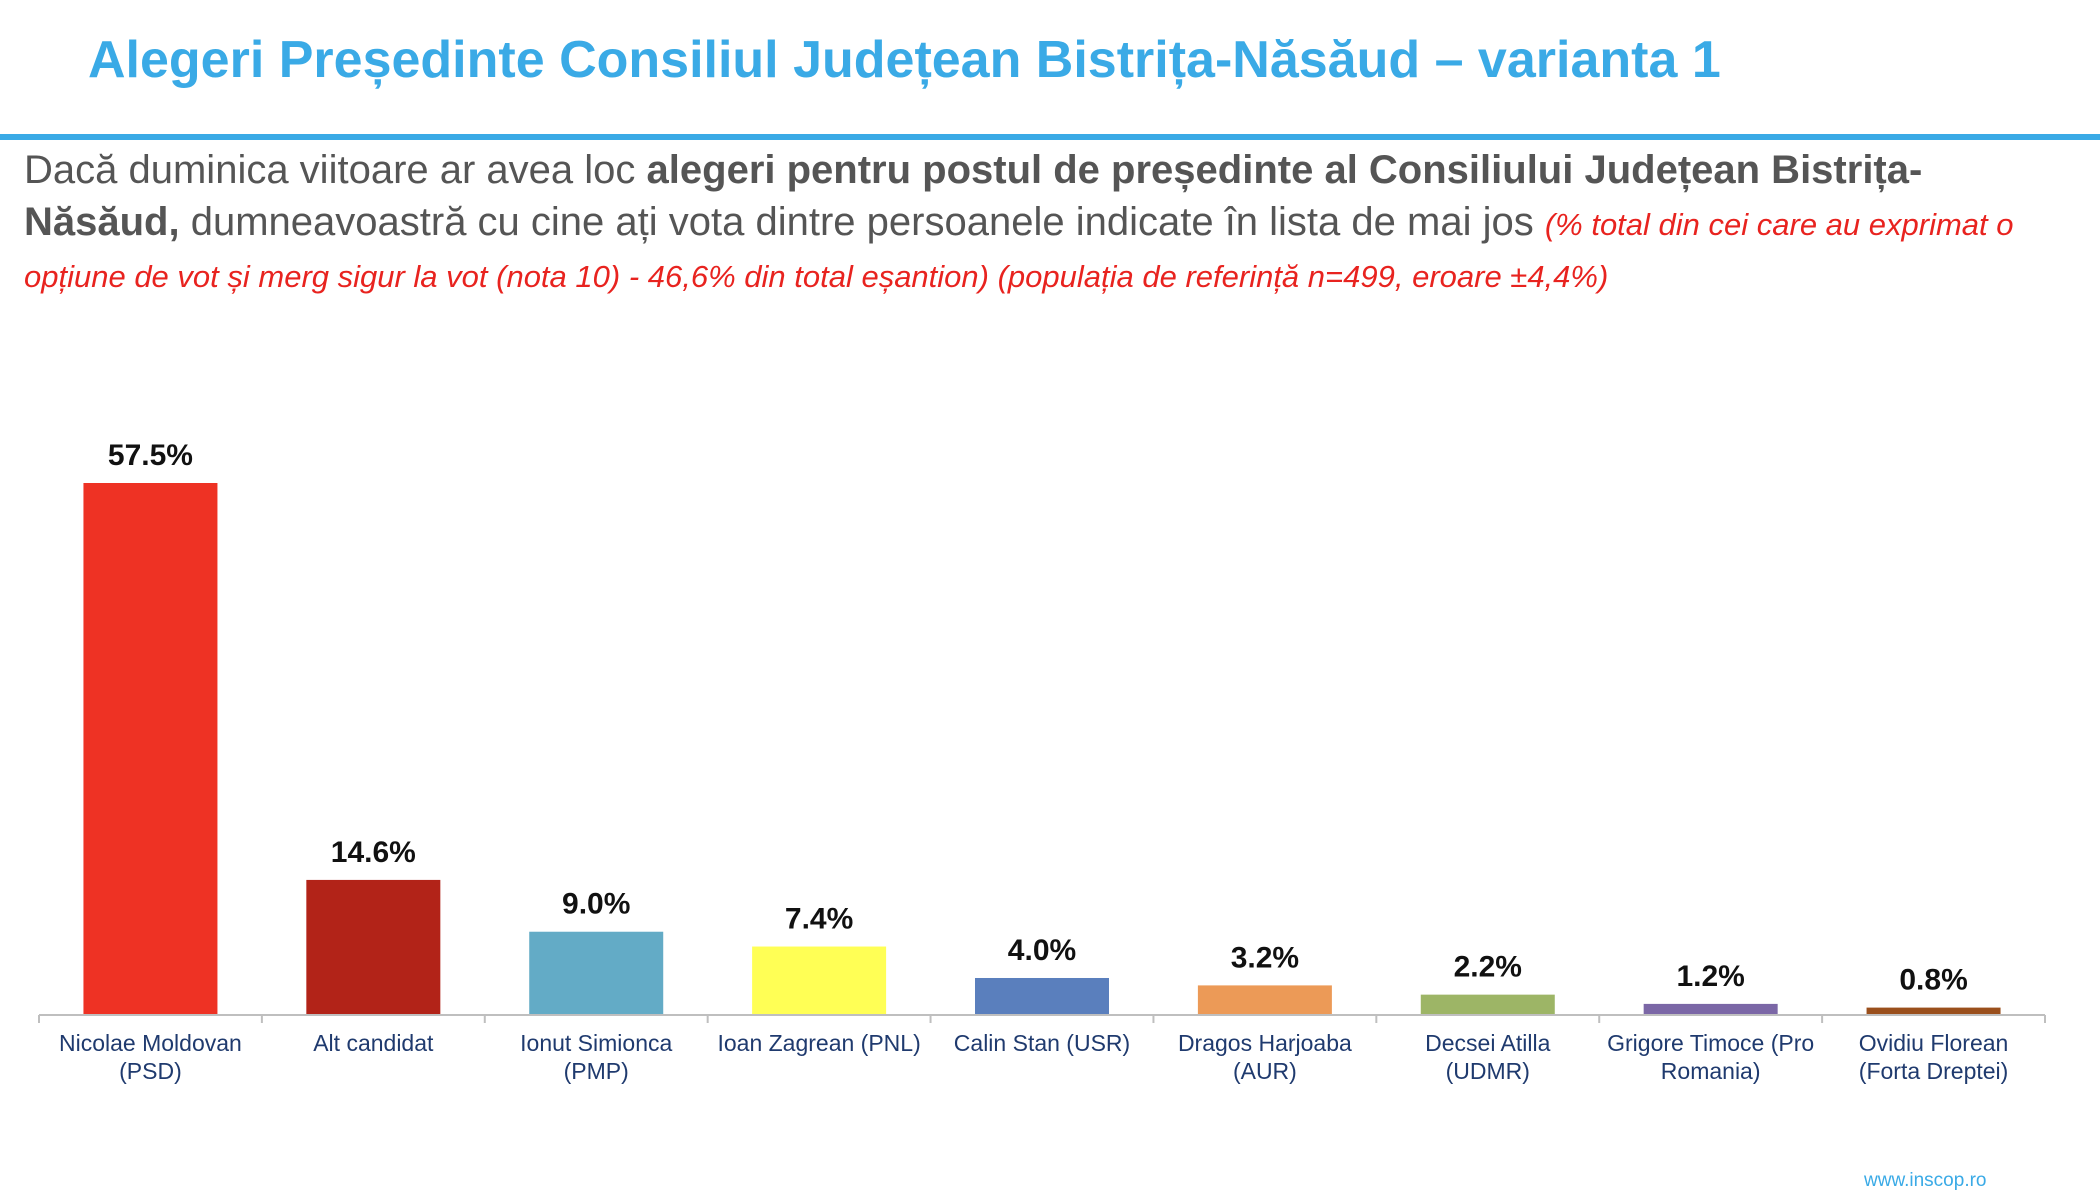  What do you see at coordinates (596, 904) in the screenshot?
I see `value-label: 9.0%` at bounding box center [596, 904].